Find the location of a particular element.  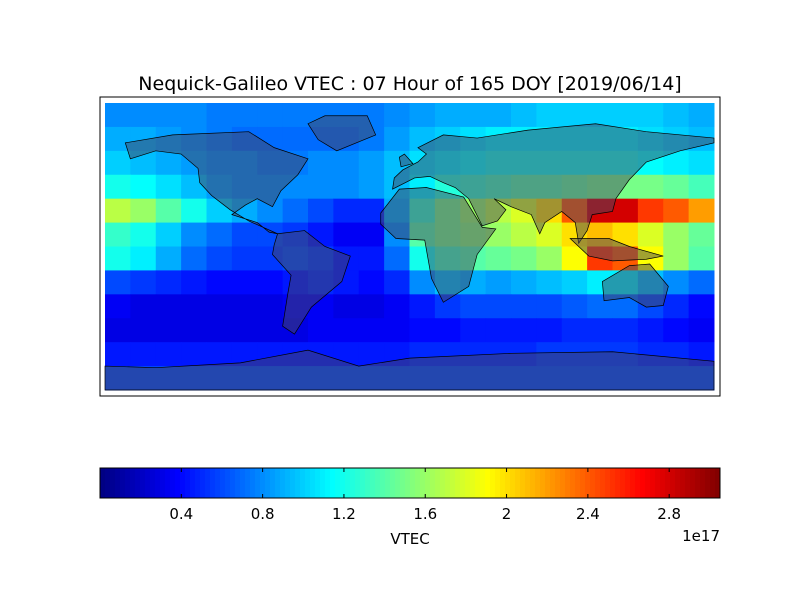

colorbar-tick-label: 1.2 is located at coordinates (344, 514).